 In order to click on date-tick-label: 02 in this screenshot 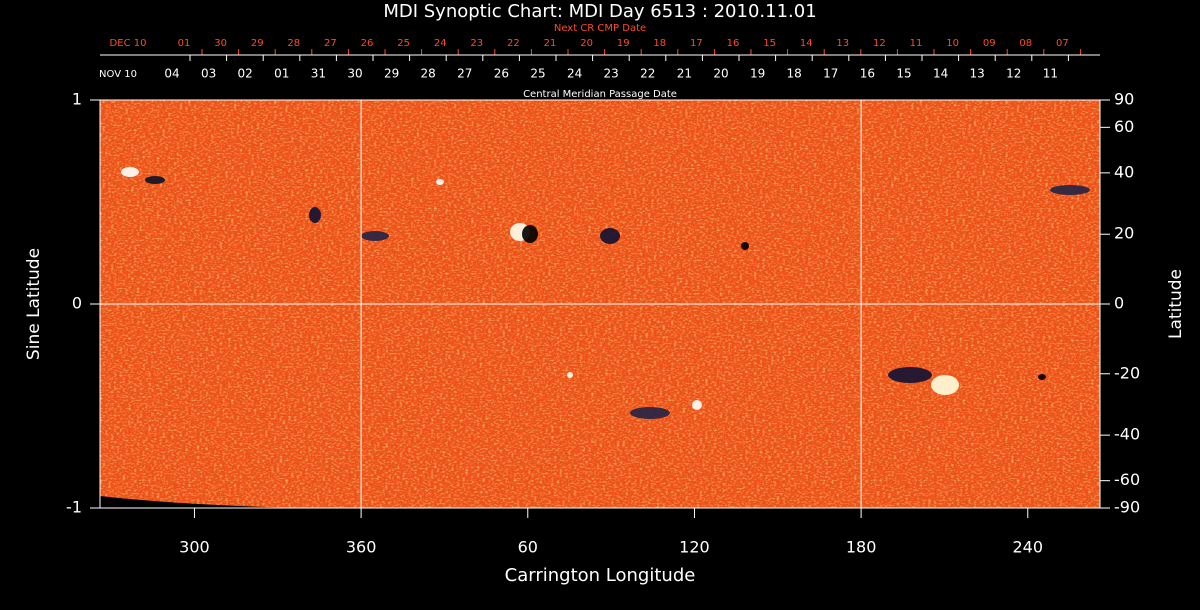, I will do `click(245, 74)`.